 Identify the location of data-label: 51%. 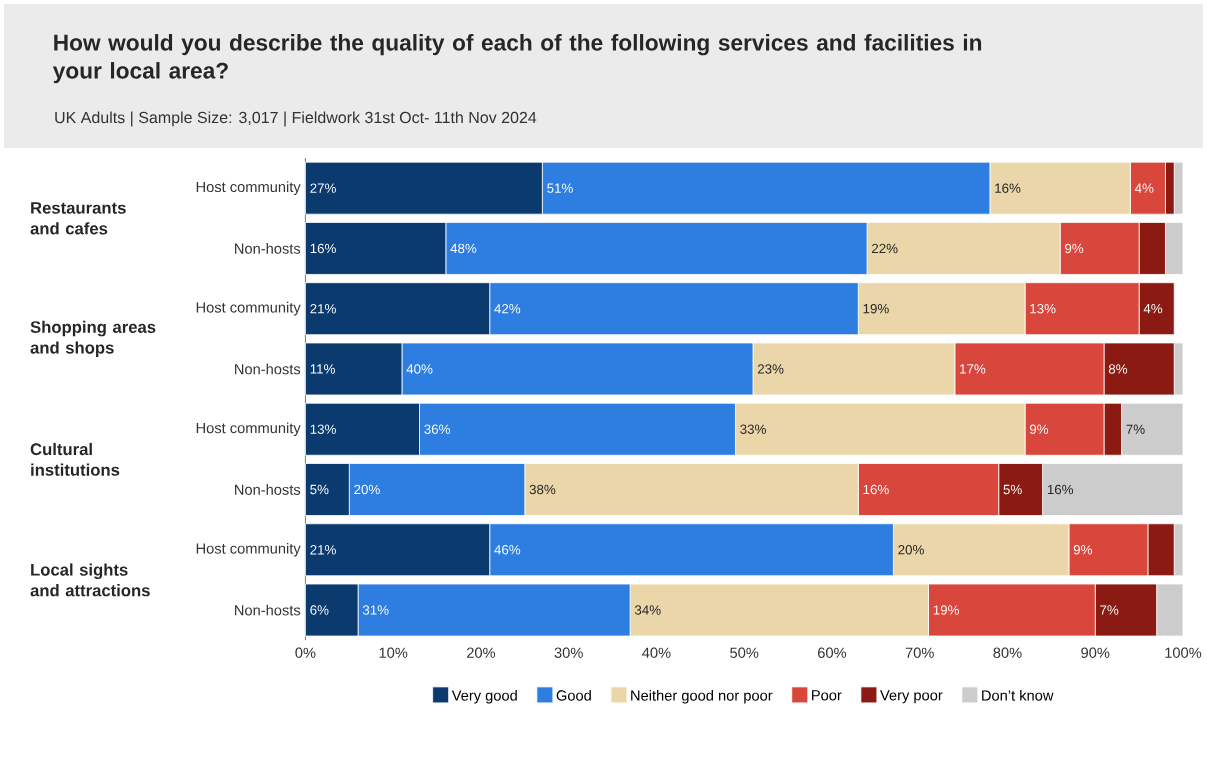
(560, 188).